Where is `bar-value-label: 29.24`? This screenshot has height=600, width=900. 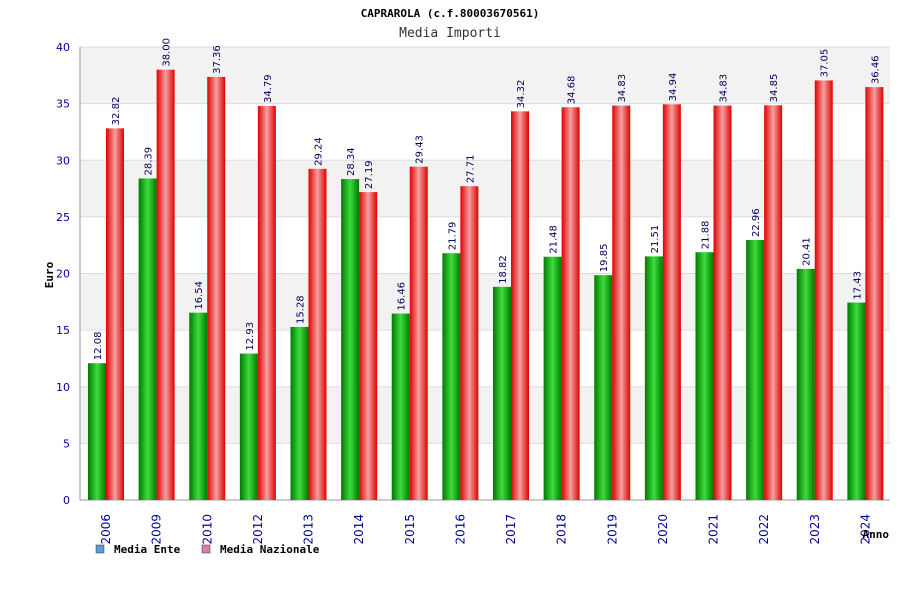
bar-value-label: 29.24 is located at coordinates (319, 151).